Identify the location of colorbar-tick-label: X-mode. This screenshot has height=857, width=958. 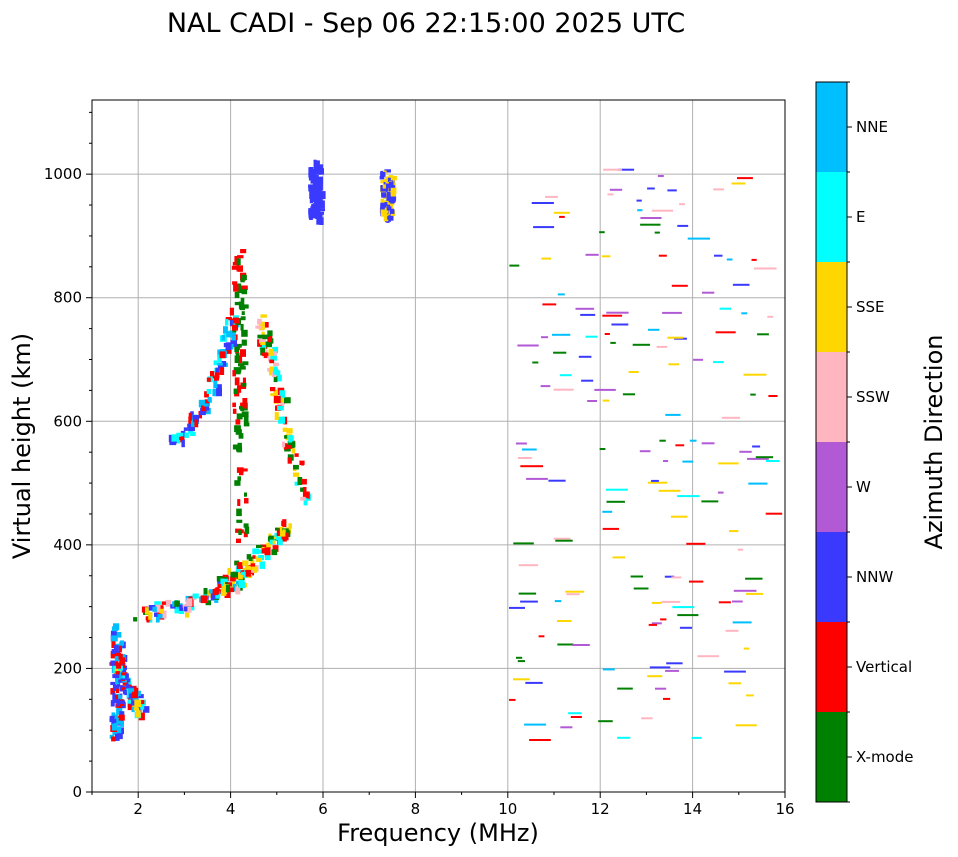
(884, 757).